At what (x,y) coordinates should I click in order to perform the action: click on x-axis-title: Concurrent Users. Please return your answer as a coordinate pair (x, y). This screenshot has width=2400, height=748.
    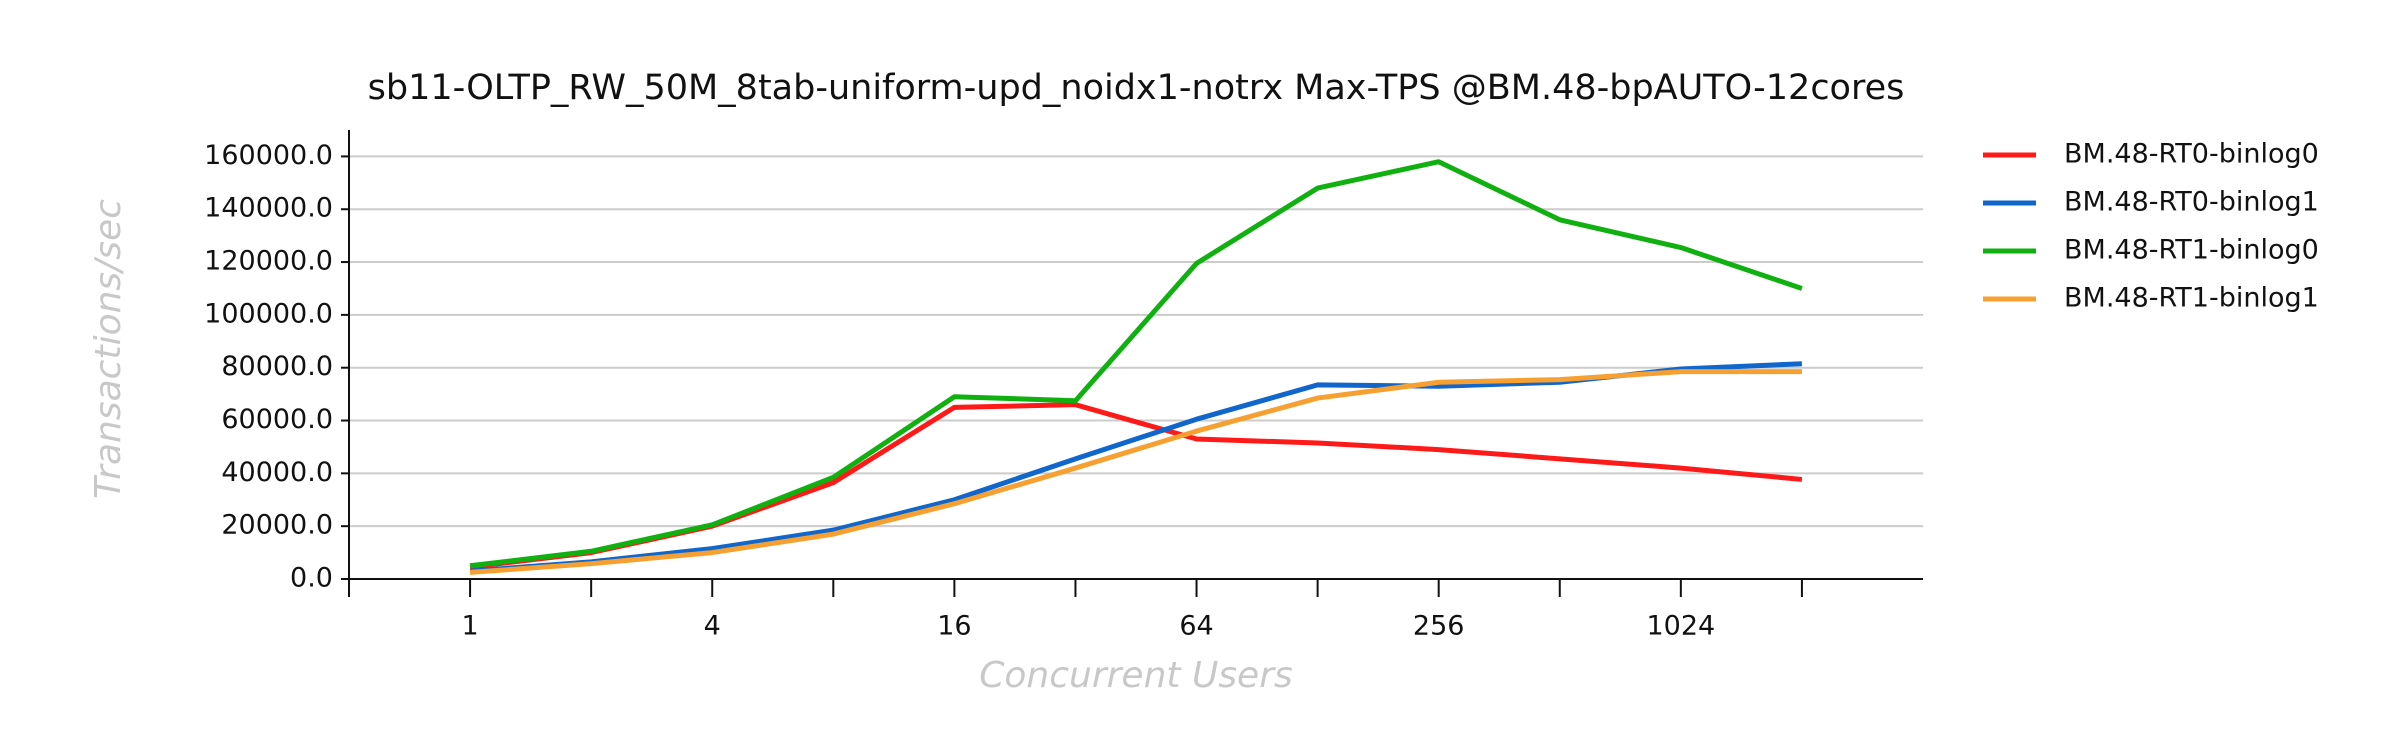
    Looking at the image, I should click on (1136, 675).